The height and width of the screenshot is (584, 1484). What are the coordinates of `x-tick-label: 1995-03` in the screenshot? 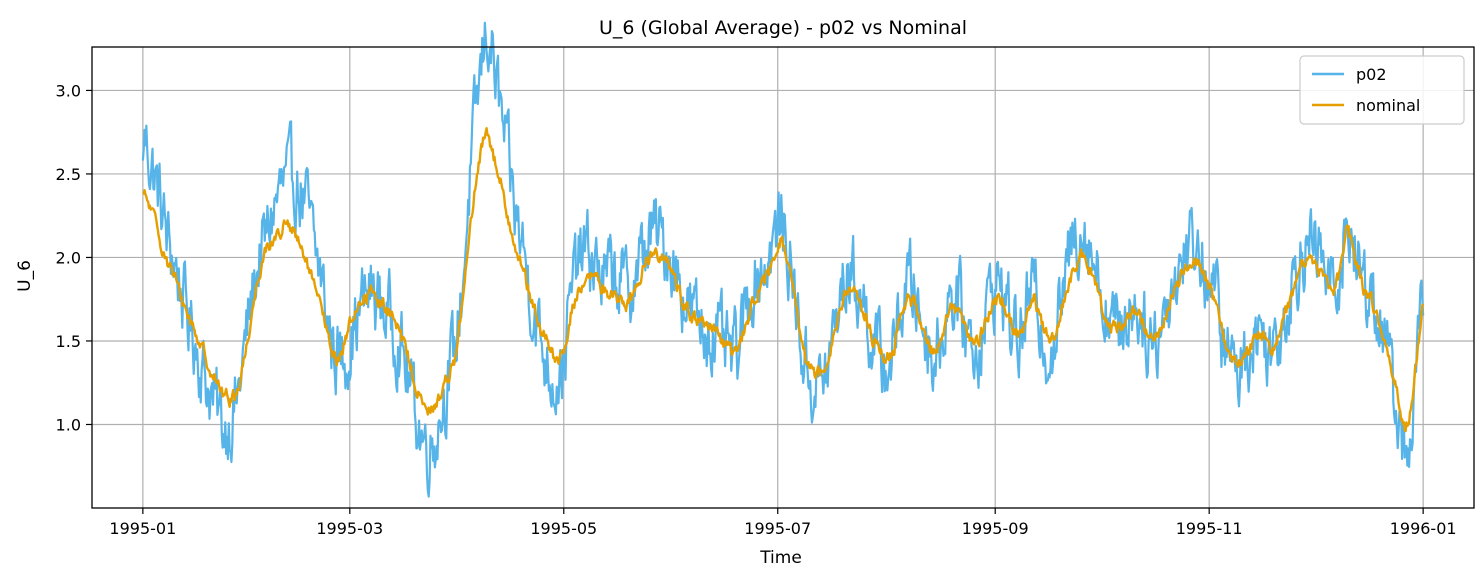 It's located at (349, 528).